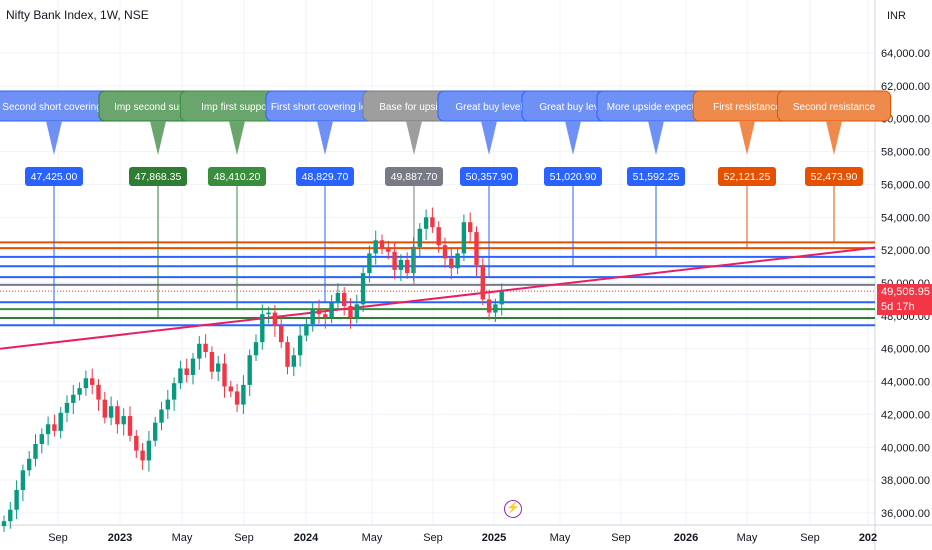 Image resolution: width=932 pixels, height=550 pixels. Describe the element at coordinates (905, 185) in the screenshot. I see `price-axis-tick: 56,000.00` at that location.